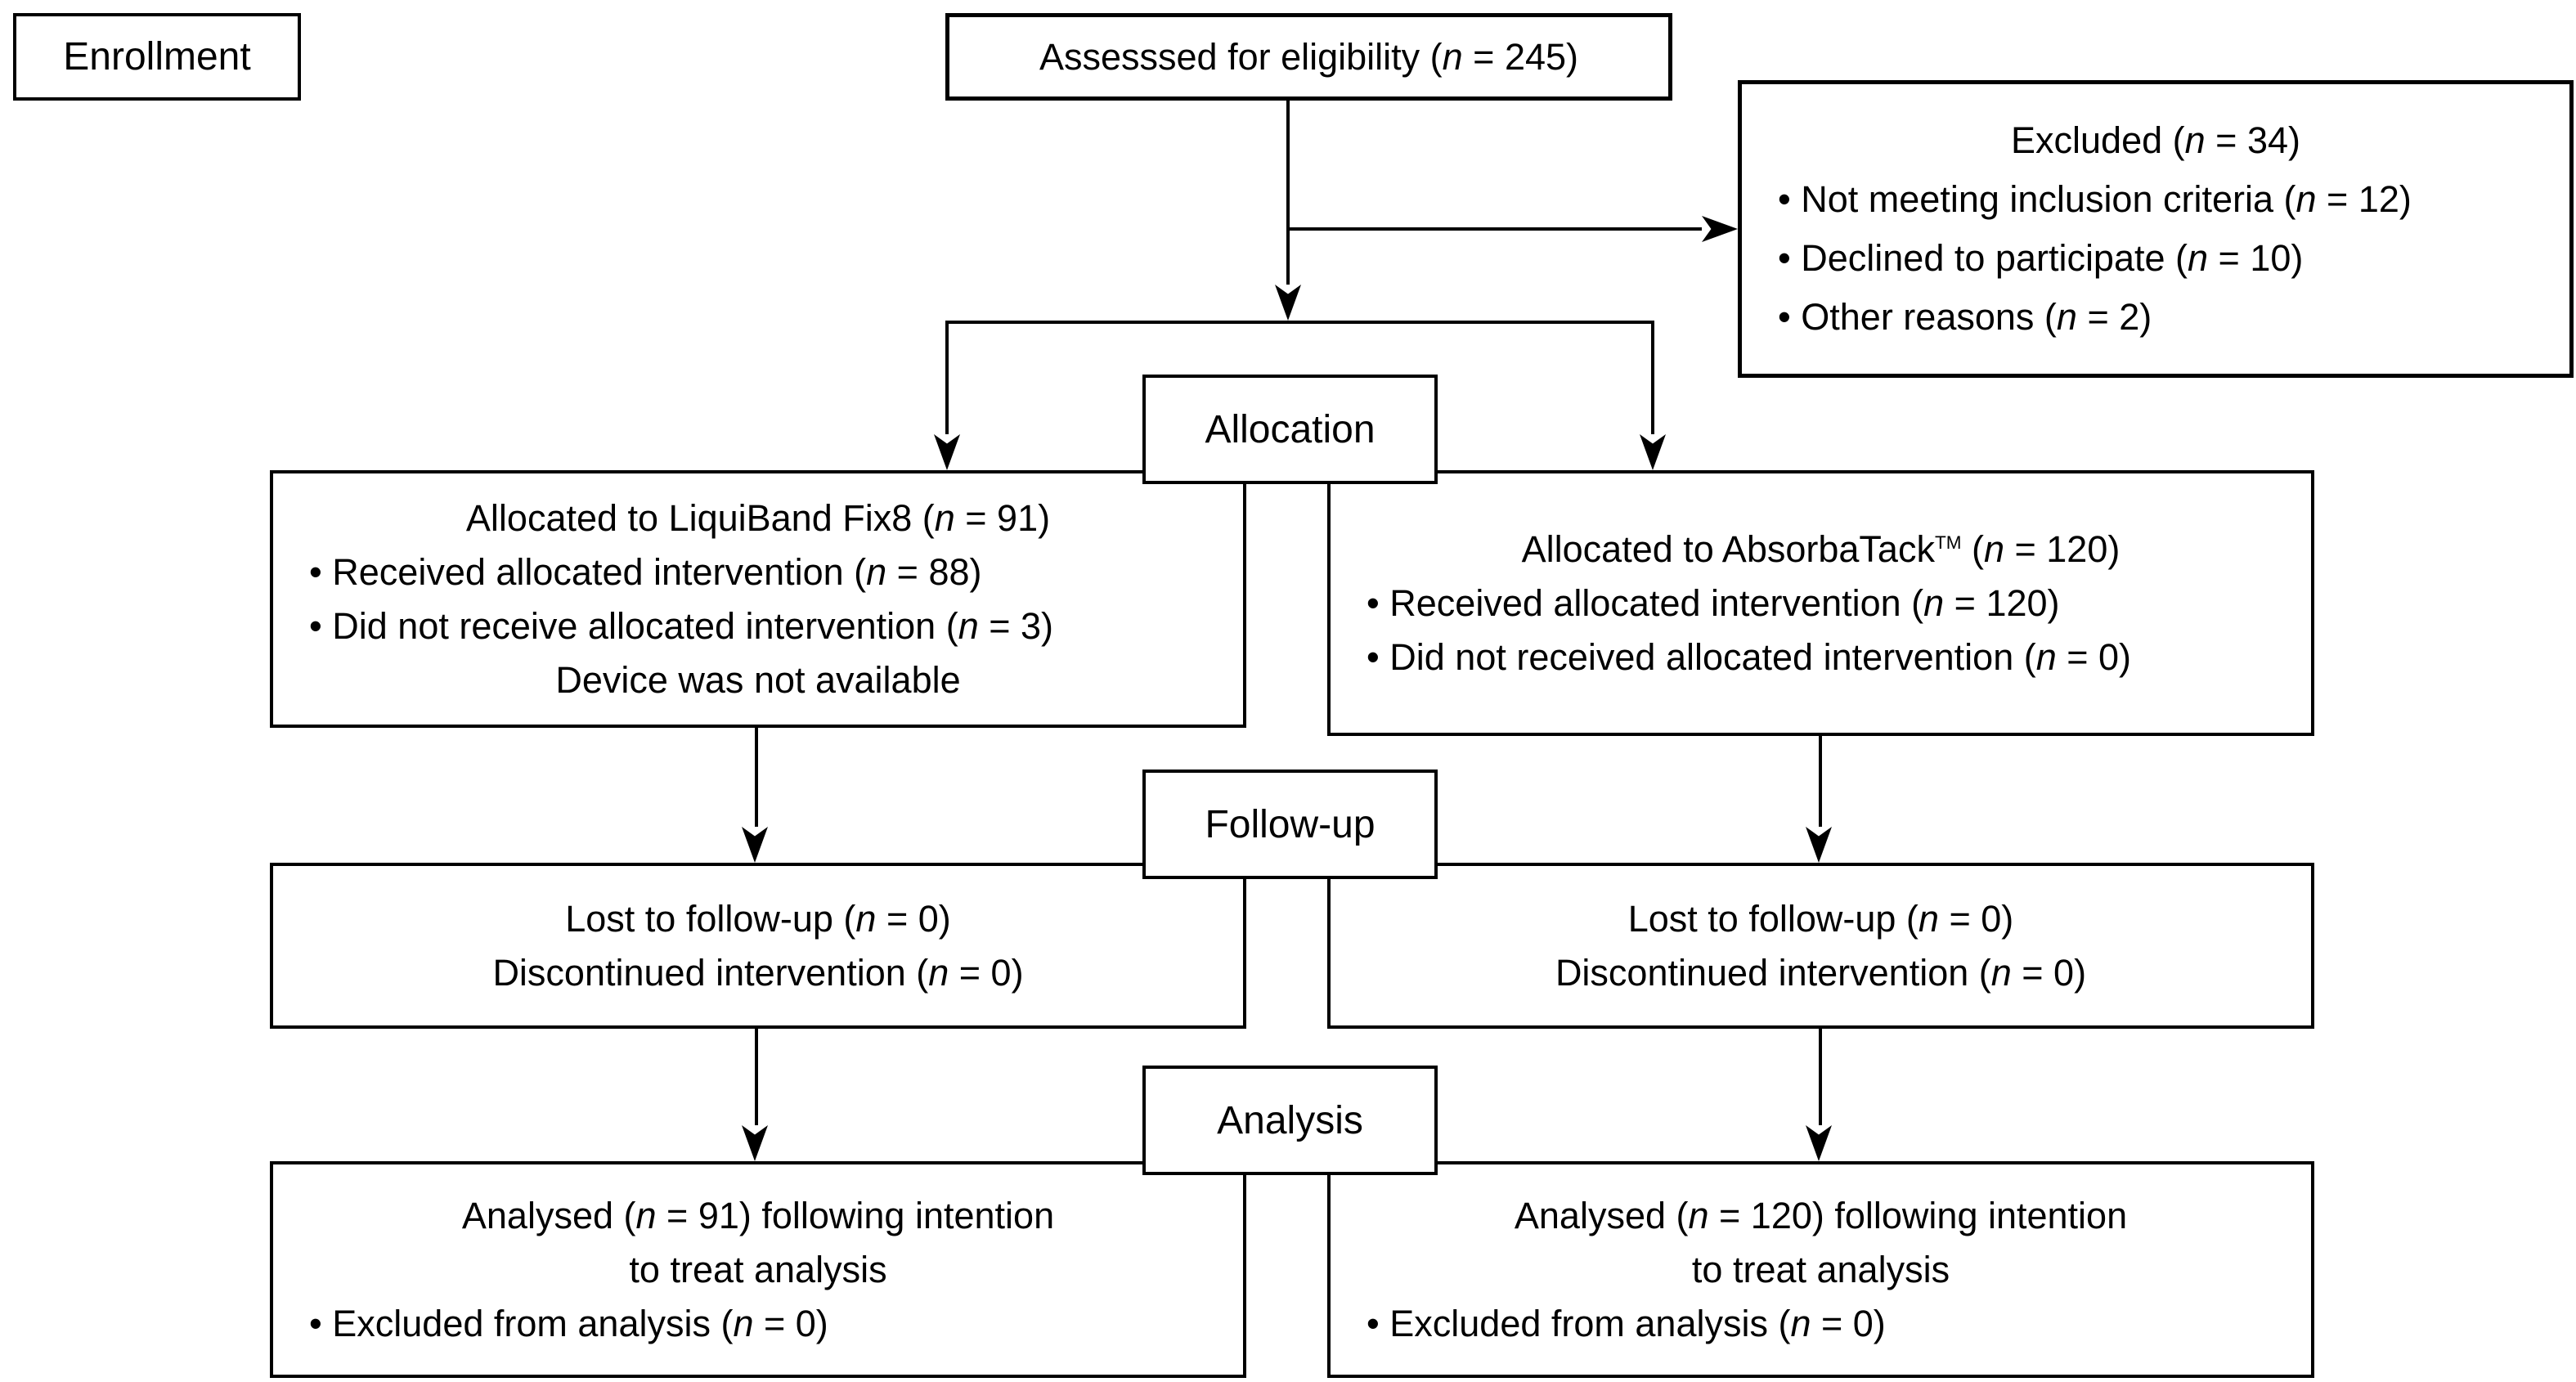  Describe the element at coordinates (1494, 229) in the screenshot. I see `excluded-branch-line` at that location.